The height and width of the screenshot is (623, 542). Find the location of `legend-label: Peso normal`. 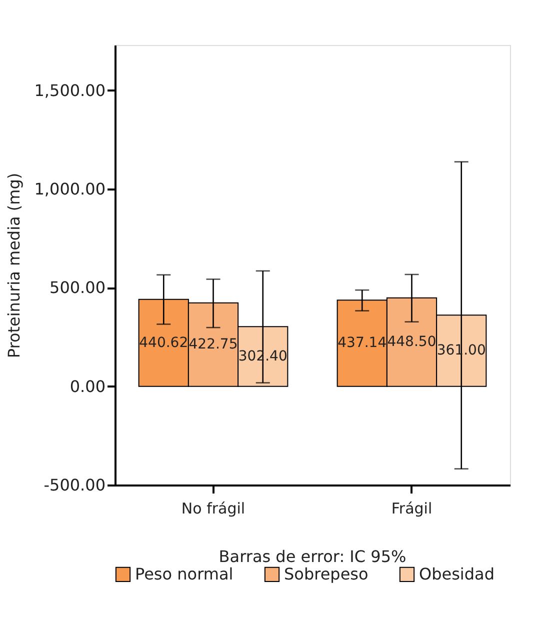

legend-label: Peso normal is located at coordinates (184, 574).